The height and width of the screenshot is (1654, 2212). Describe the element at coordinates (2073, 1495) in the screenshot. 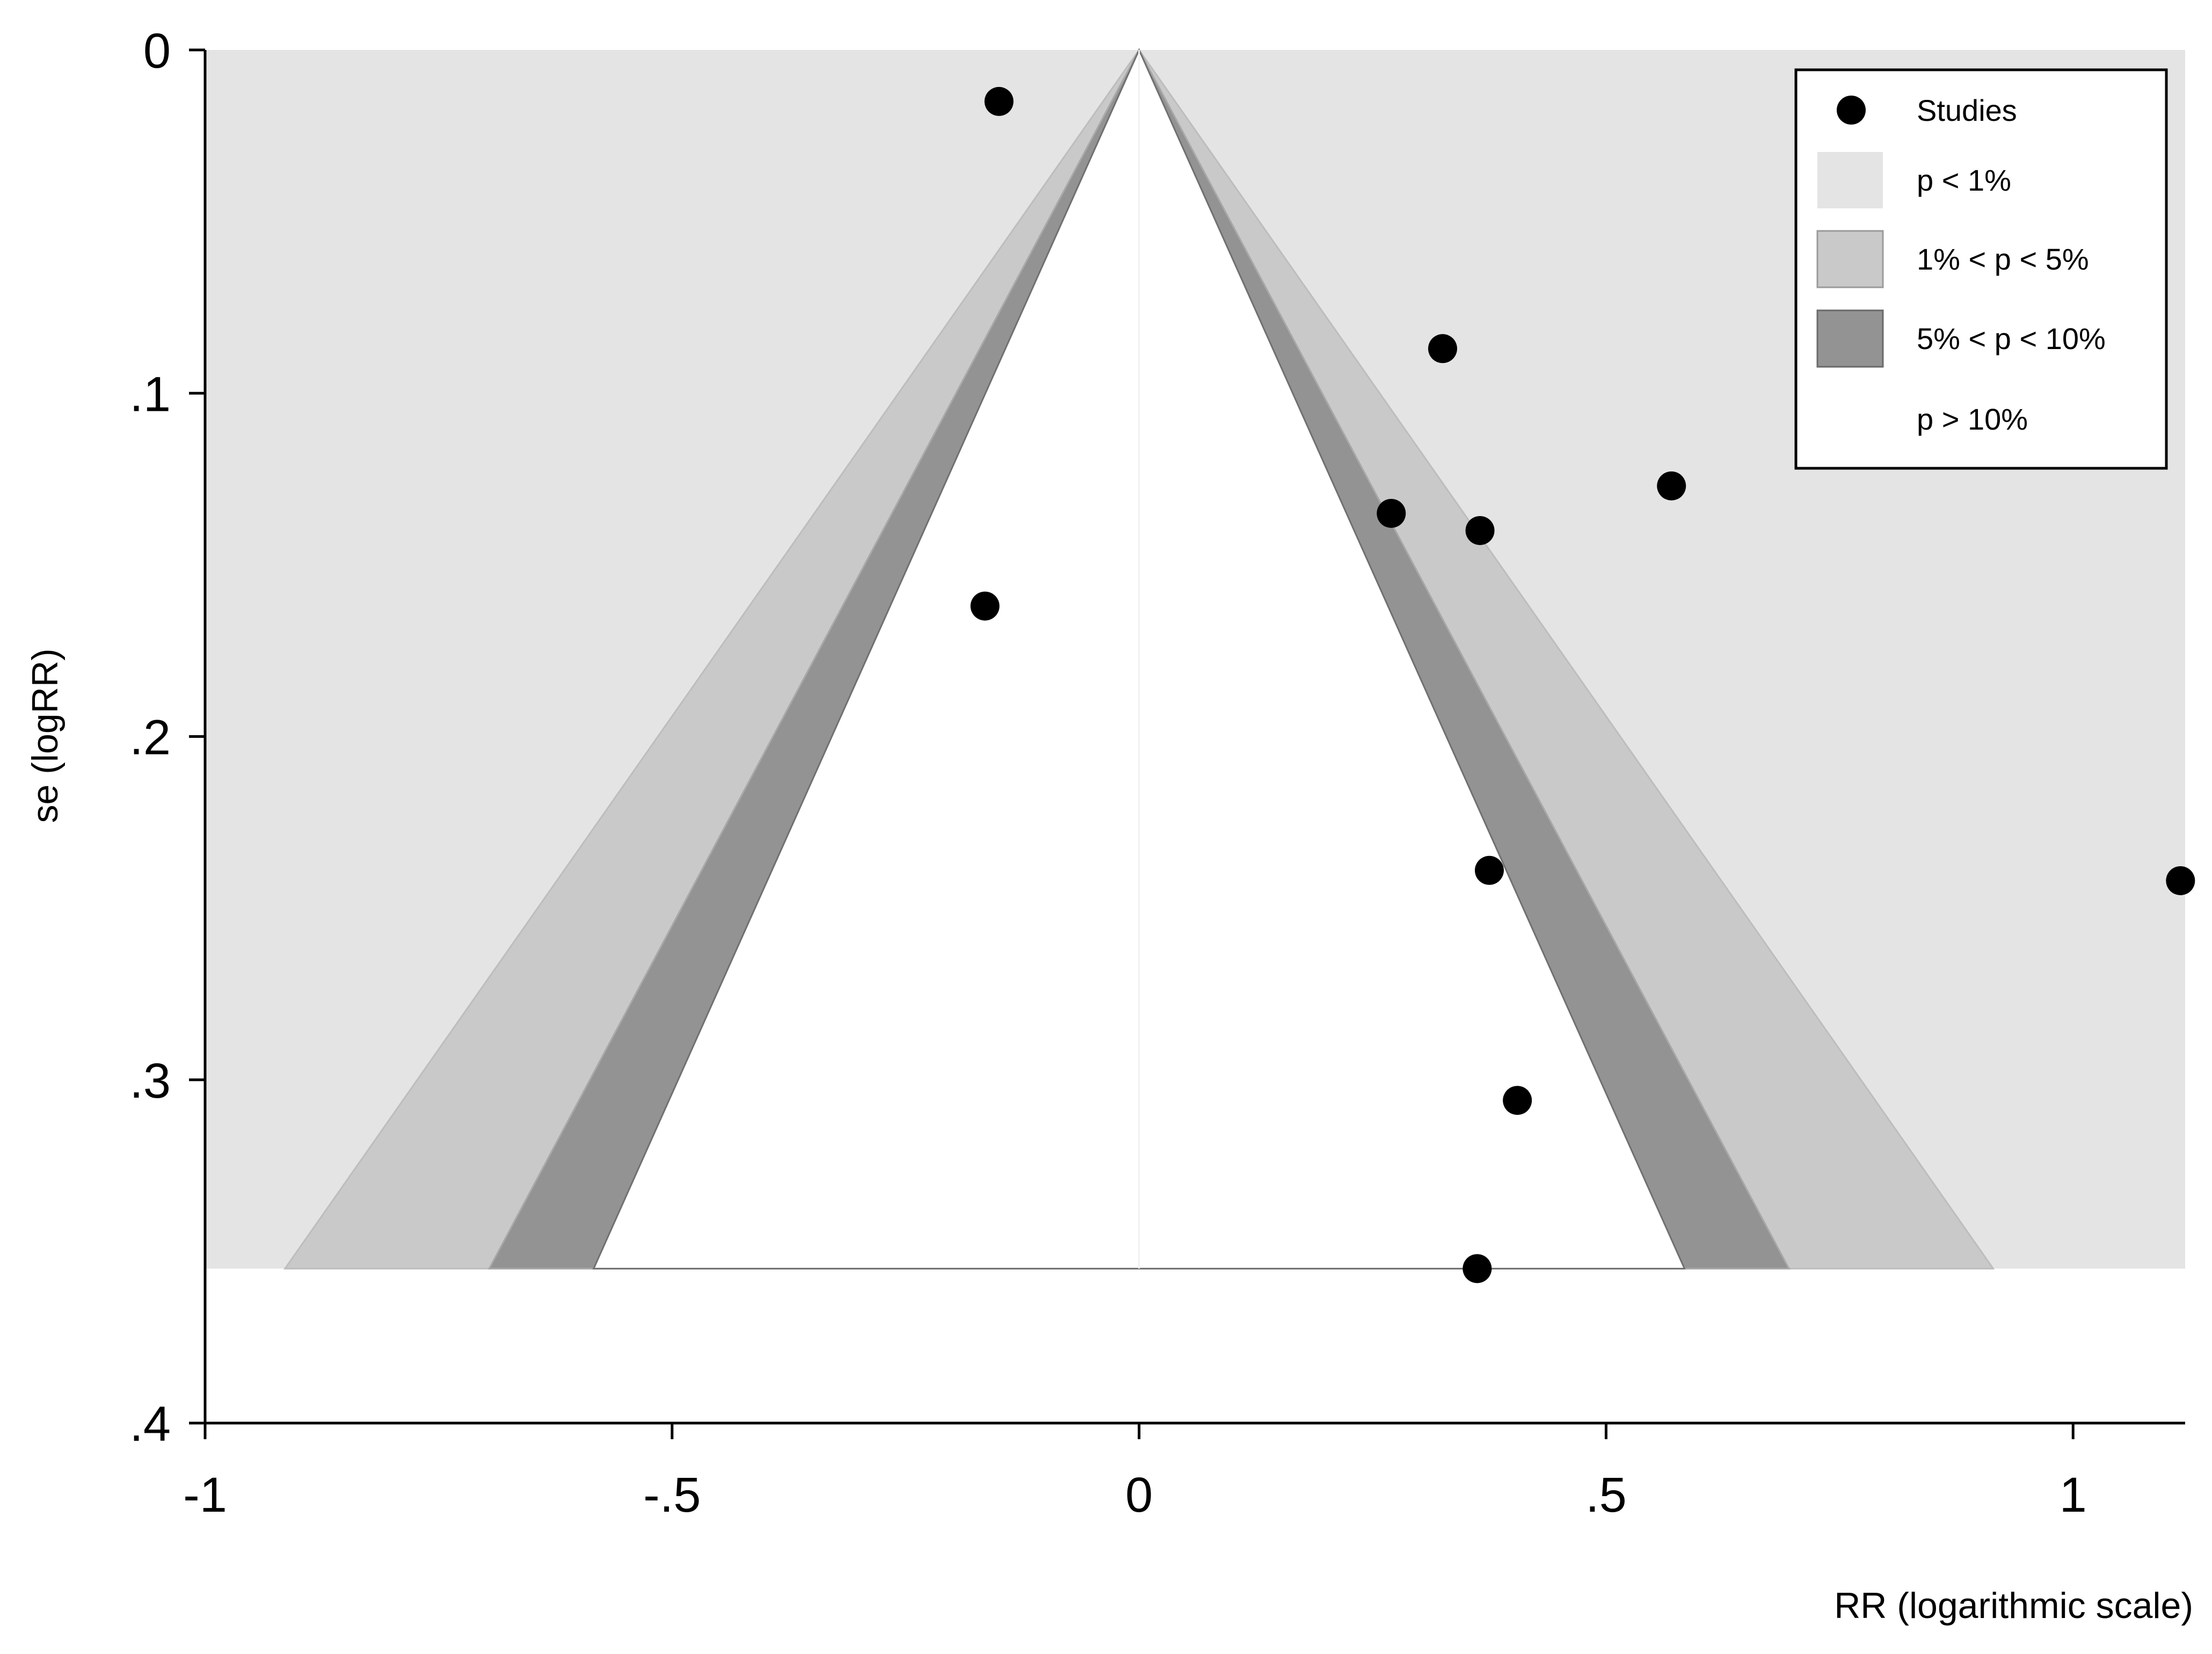

I see `x-tick-label: 1` at that location.